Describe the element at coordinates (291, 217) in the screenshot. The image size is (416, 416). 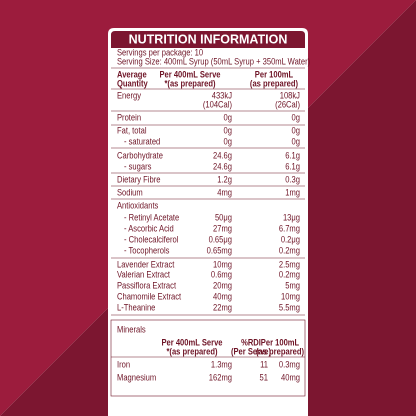
I see `value: 13μg` at that location.